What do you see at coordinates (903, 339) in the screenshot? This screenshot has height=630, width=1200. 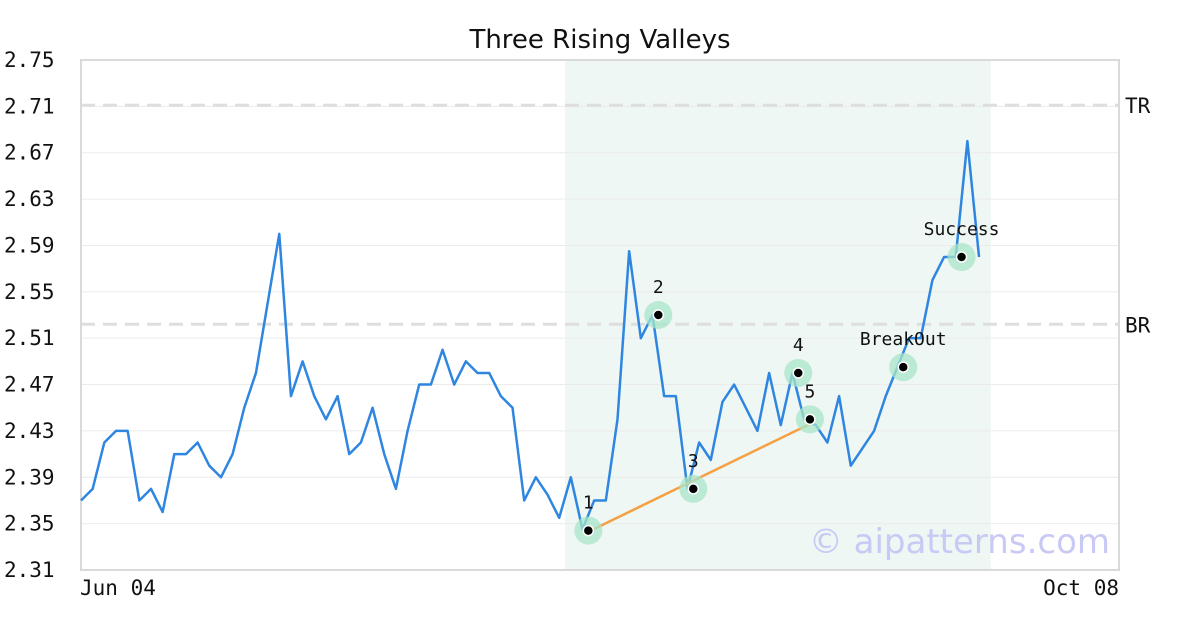 I see `point-label: BreakOut` at bounding box center [903, 339].